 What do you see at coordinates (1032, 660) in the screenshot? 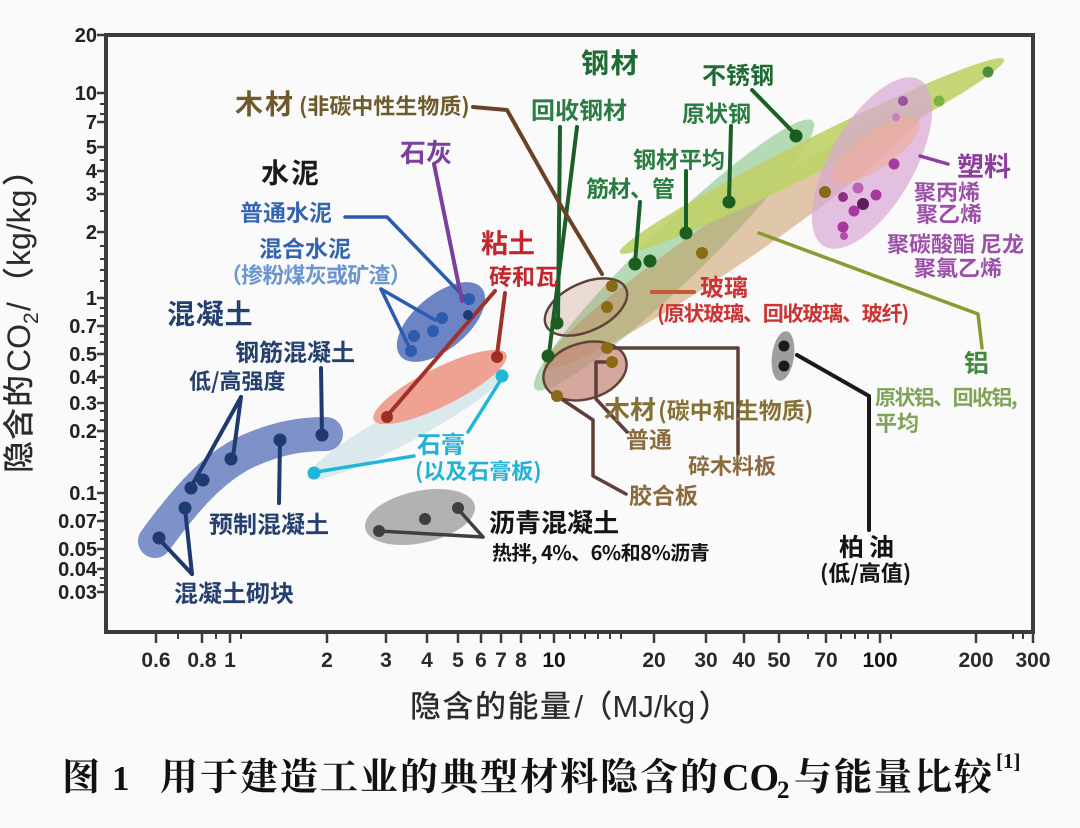
I see `svg-text: 300` at bounding box center [1032, 660].